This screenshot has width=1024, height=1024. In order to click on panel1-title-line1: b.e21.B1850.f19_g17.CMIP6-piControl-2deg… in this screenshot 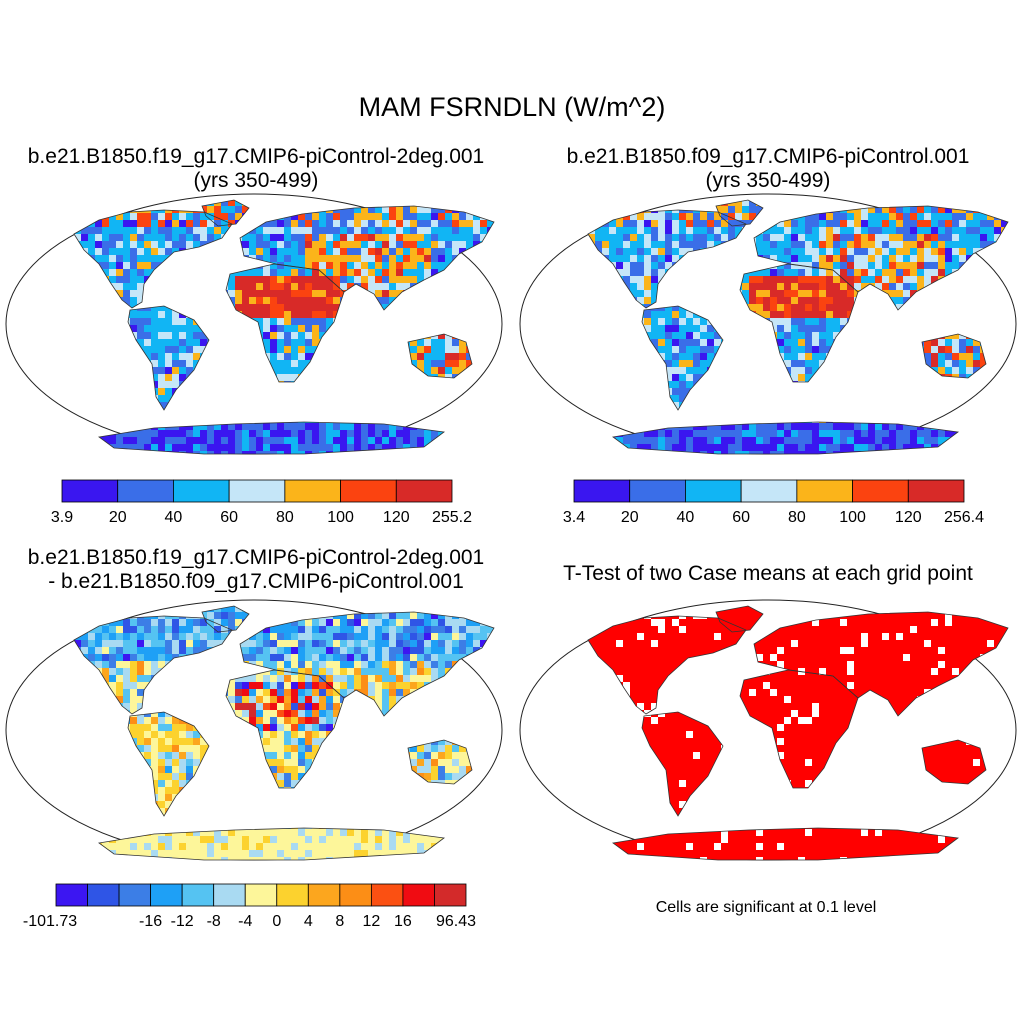, I will do `click(256, 156)`.